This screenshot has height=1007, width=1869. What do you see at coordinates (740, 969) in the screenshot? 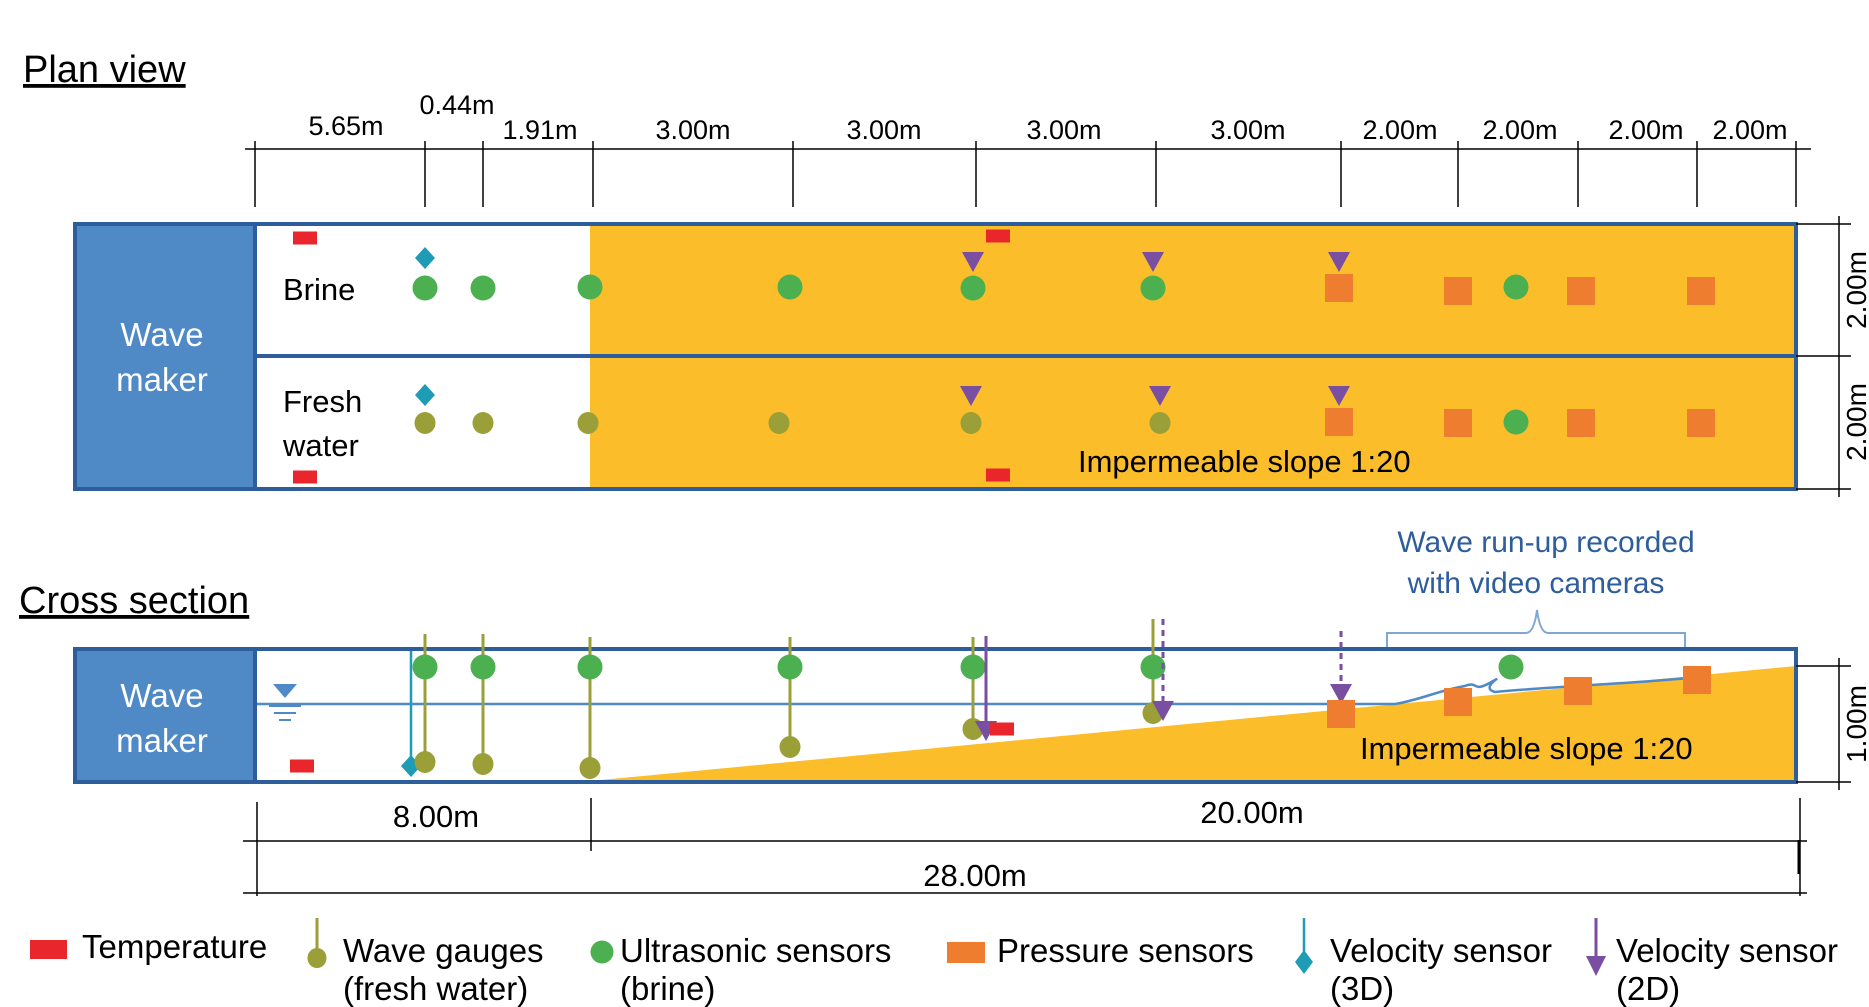
I see `legend-item-ultrasonic: Ultrasonic sensors (brine)` at bounding box center [740, 969].